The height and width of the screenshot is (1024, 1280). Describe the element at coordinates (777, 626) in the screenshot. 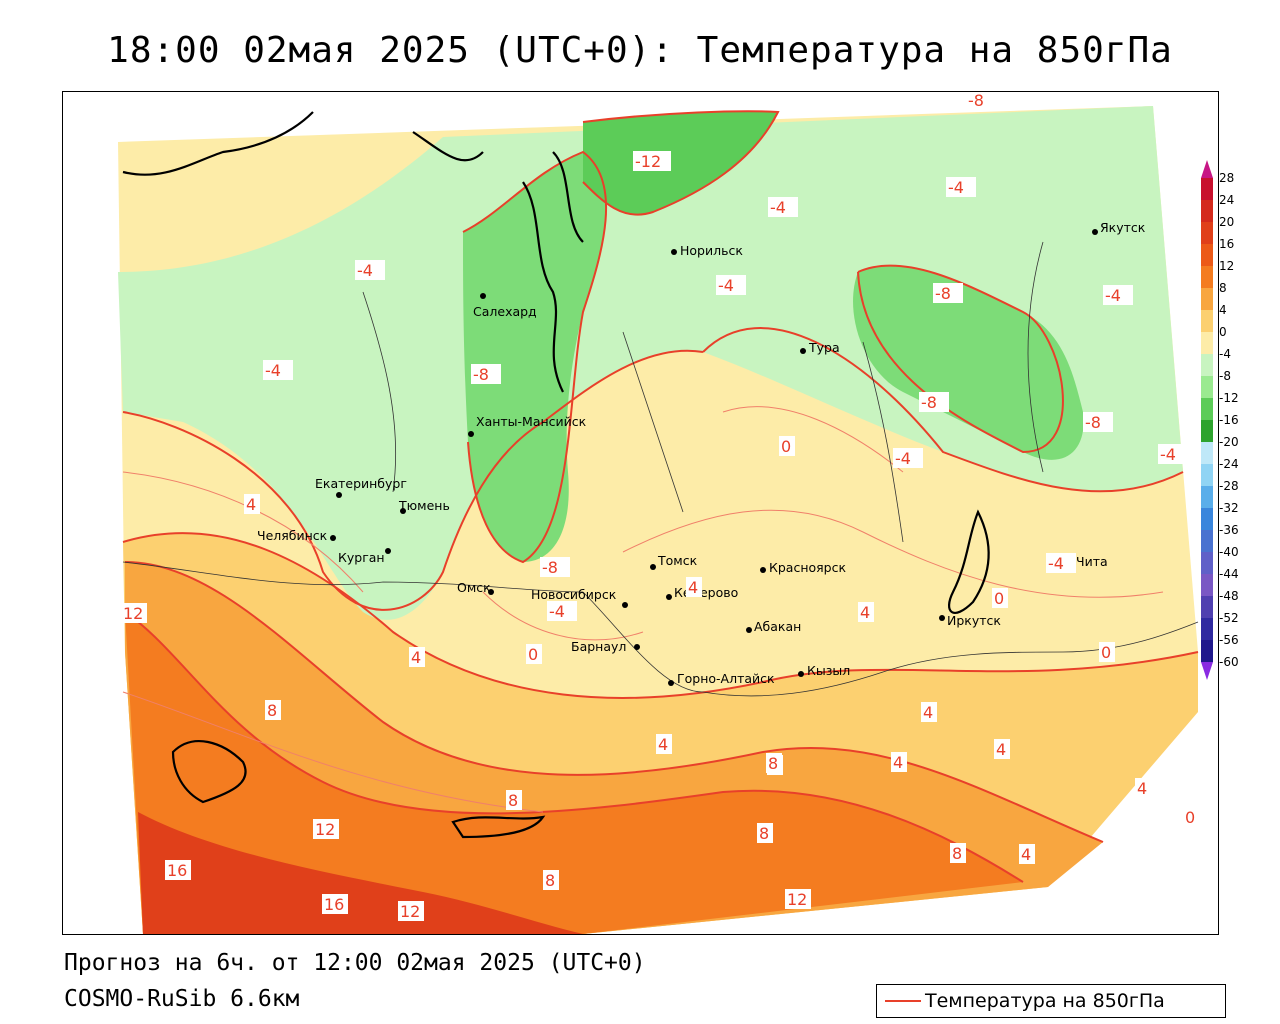

I see `svg-text: Абакан` at that location.